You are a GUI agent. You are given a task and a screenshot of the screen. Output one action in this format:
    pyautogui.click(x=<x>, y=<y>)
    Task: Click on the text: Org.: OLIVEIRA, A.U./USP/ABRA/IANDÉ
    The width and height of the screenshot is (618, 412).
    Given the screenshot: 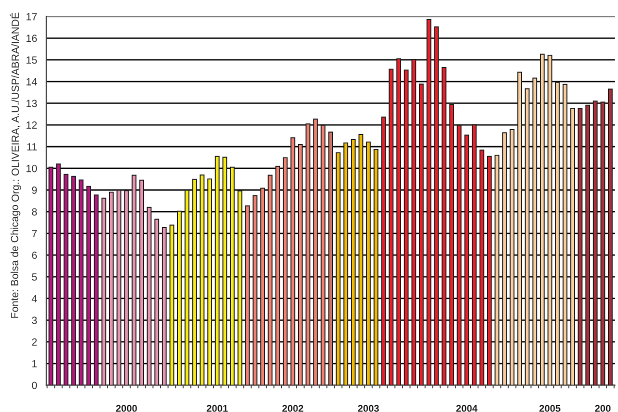 What is the action you would take?
    pyautogui.click(x=16, y=107)
    